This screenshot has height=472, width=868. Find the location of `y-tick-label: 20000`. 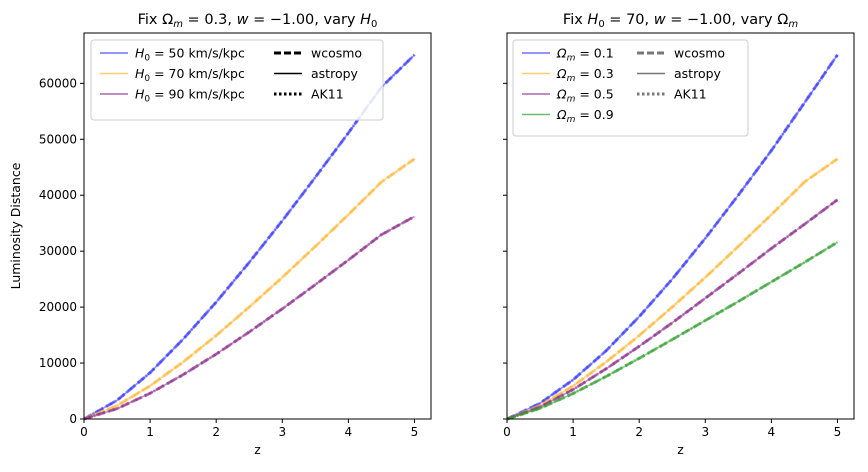

y-tick-label: 20000 is located at coordinates (58, 307).